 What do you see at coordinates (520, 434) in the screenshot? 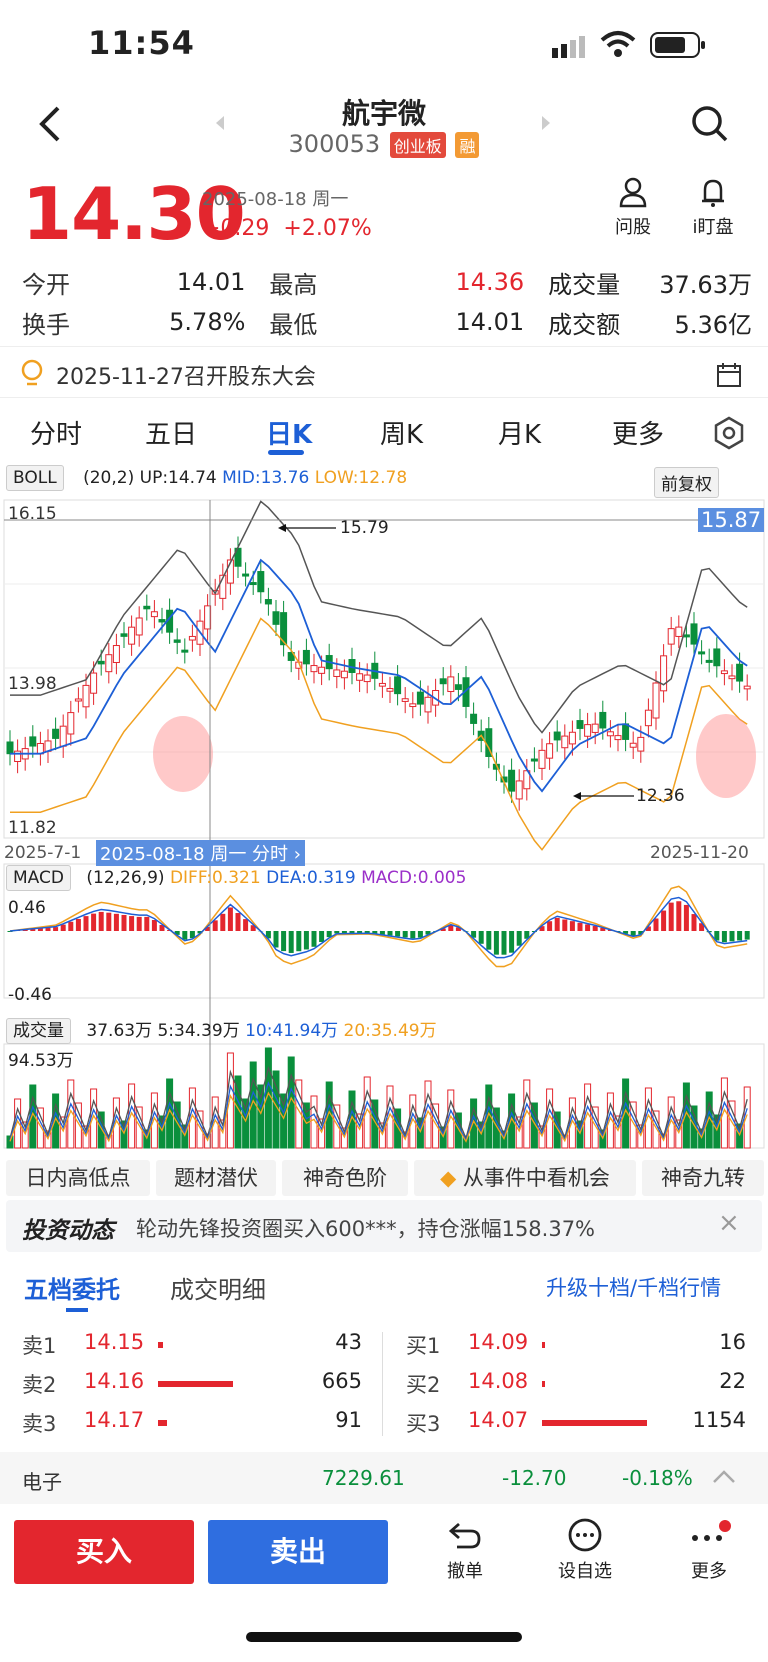
I see `tab-monthly-k: 月K` at bounding box center [520, 434].